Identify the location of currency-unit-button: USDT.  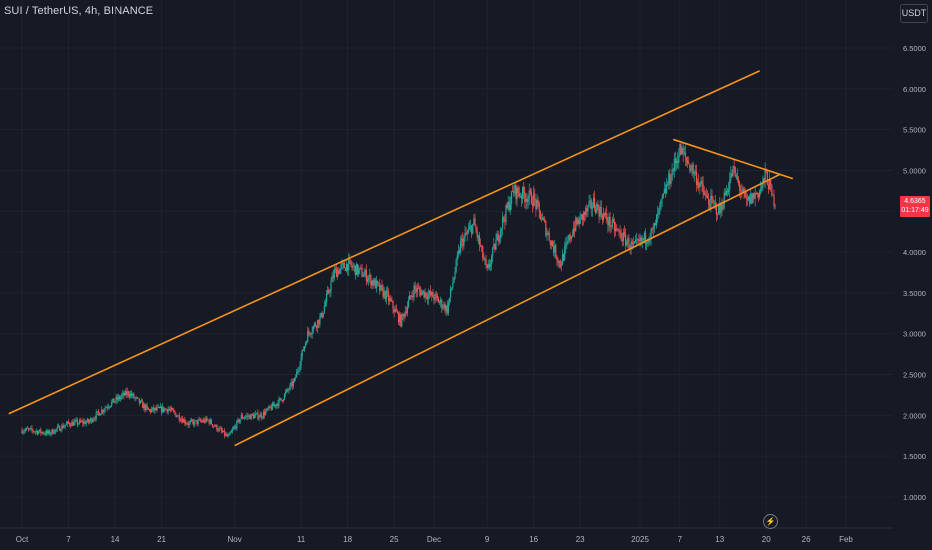
(914, 13).